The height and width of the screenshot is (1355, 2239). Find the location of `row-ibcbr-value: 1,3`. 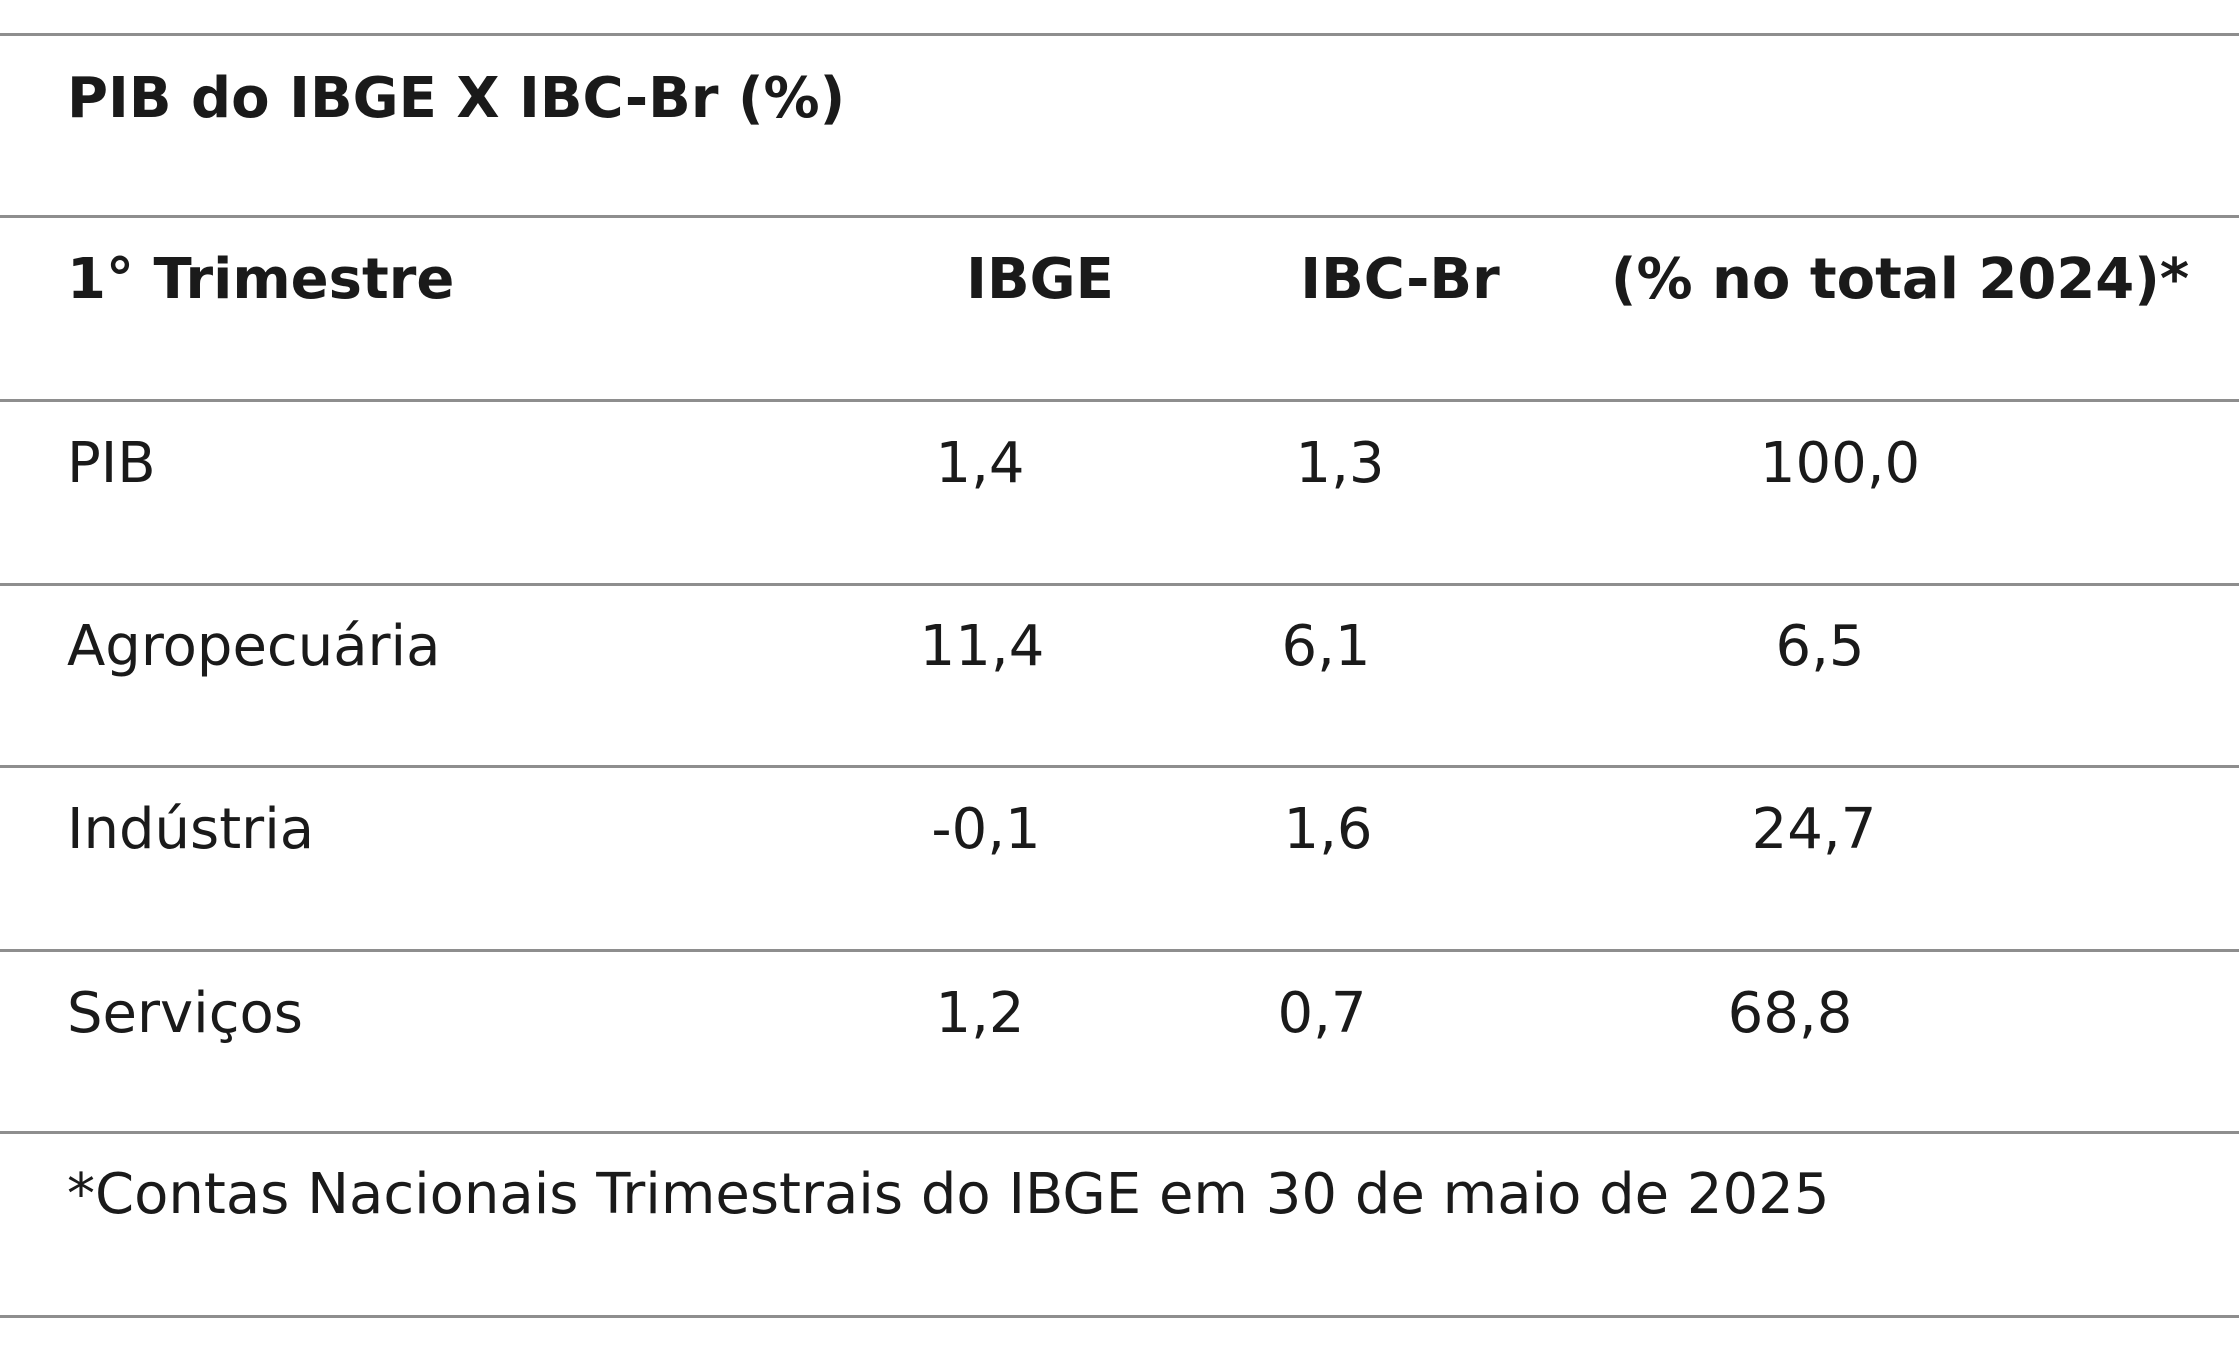

row-ibcbr-value: 1,3 is located at coordinates (1340, 463).